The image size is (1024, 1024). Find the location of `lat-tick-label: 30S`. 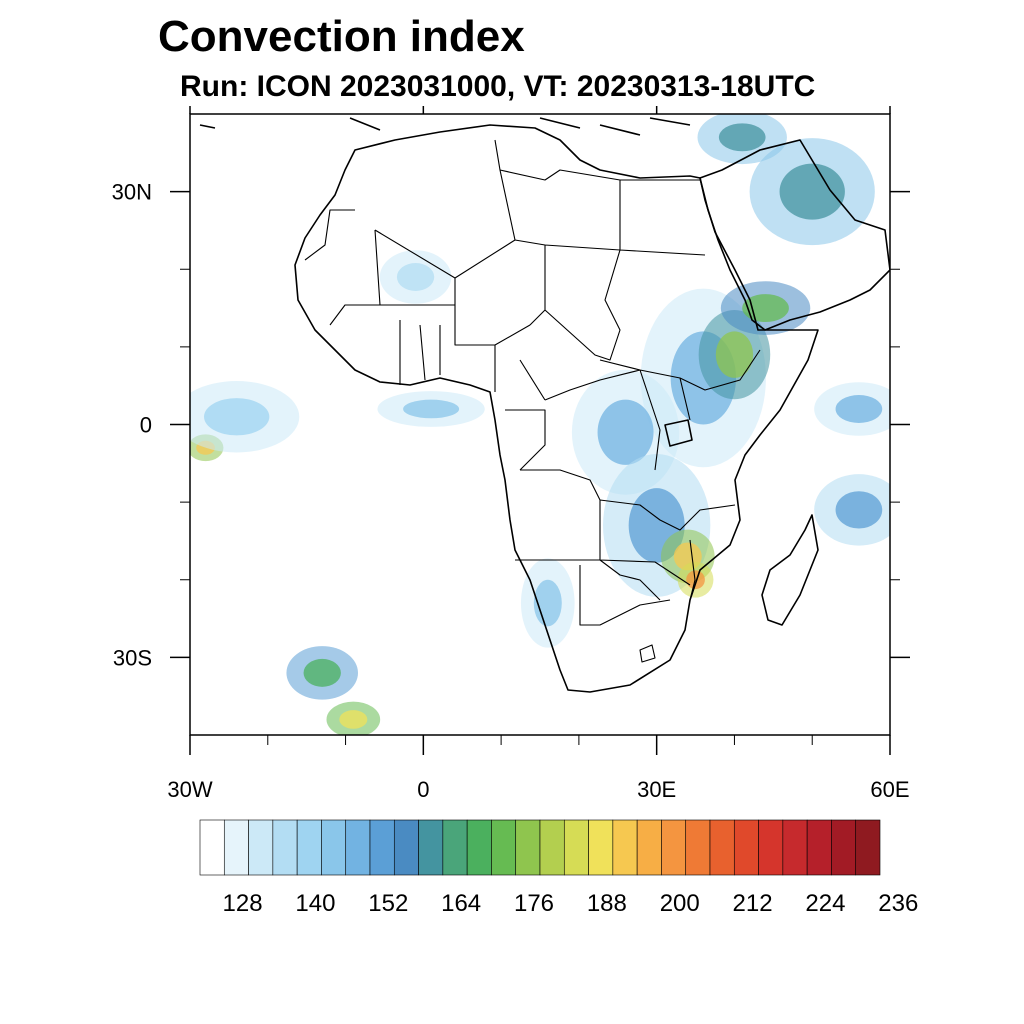

lat-tick-label: 30S is located at coordinates (132, 657).